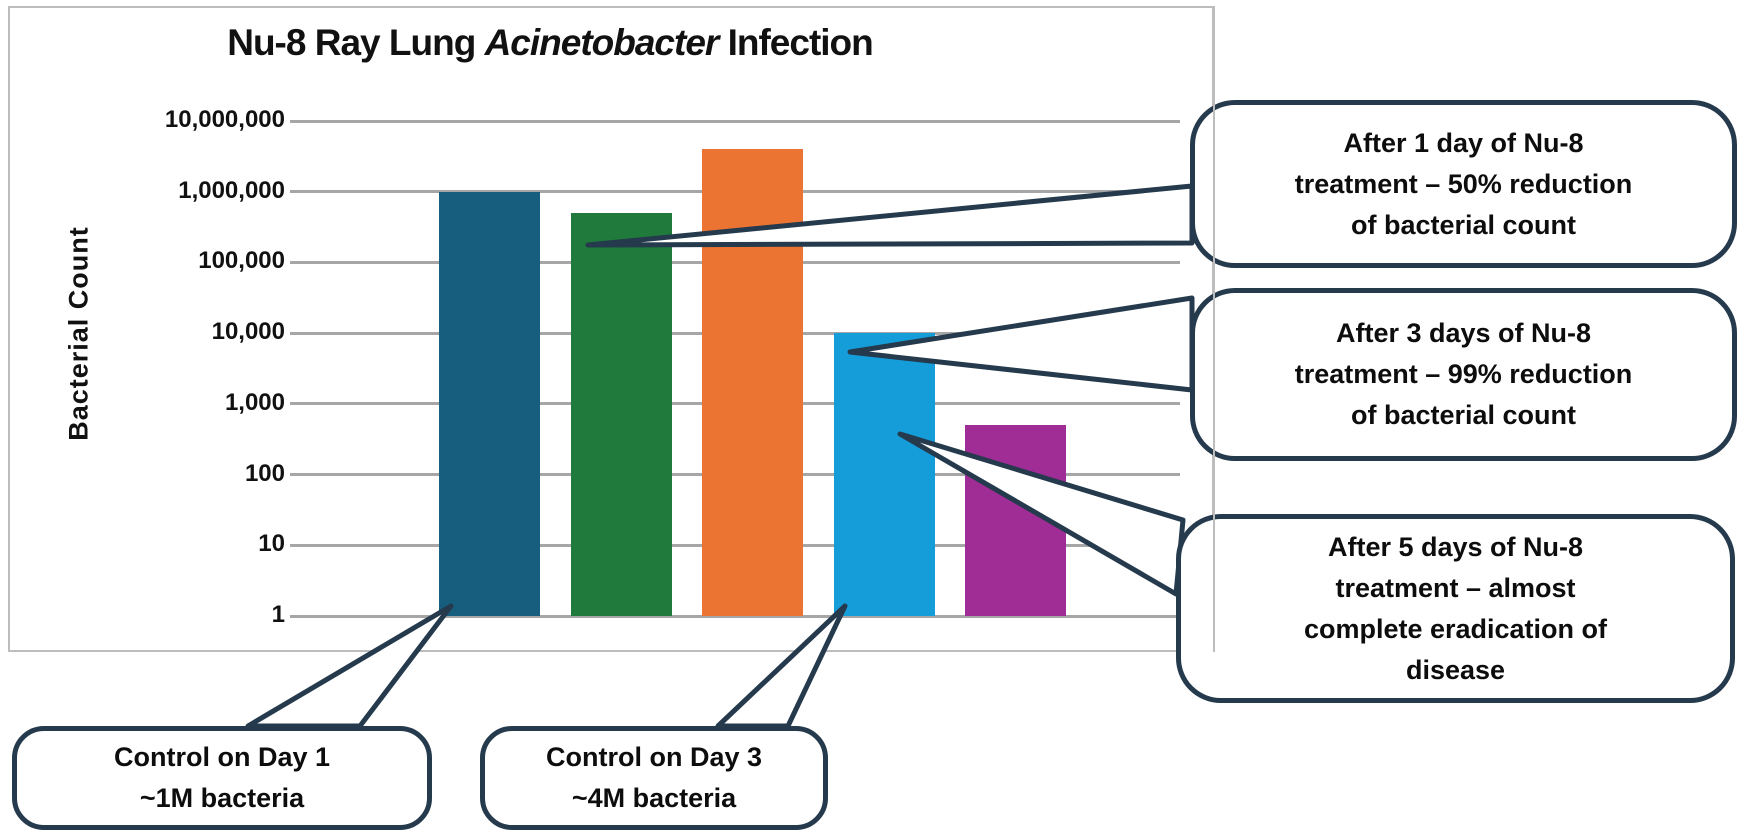 The image size is (1746, 833). What do you see at coordinates (356, 42) in the screenshot?
I see `chart-title-text: Nu-8 Ray Lung` at bounding box center [356, 42].